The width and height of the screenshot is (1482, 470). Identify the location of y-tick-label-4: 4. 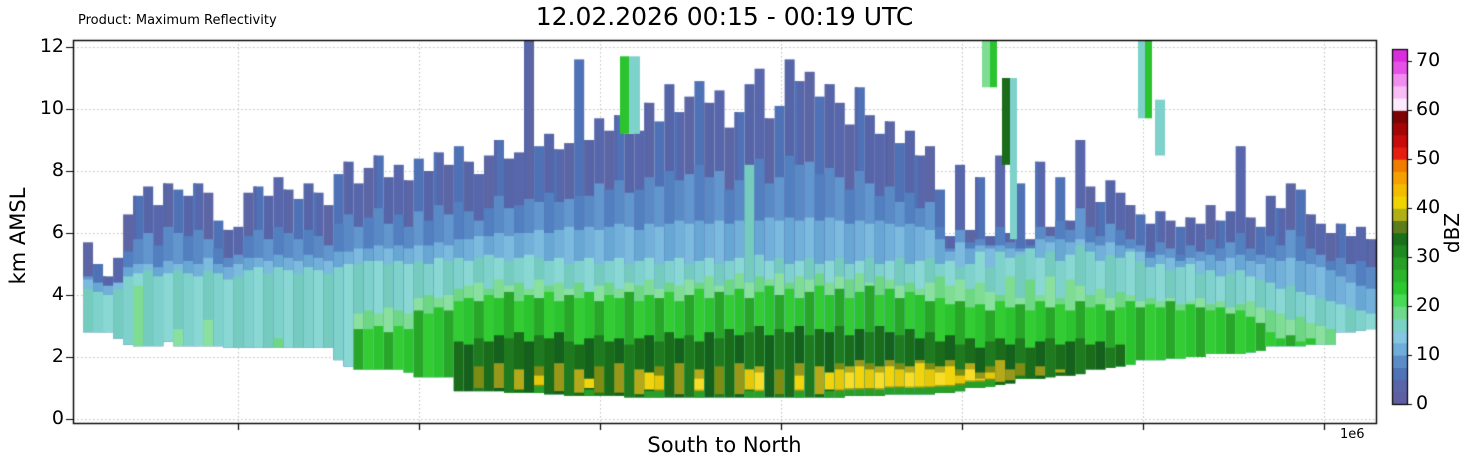
(57, 294).